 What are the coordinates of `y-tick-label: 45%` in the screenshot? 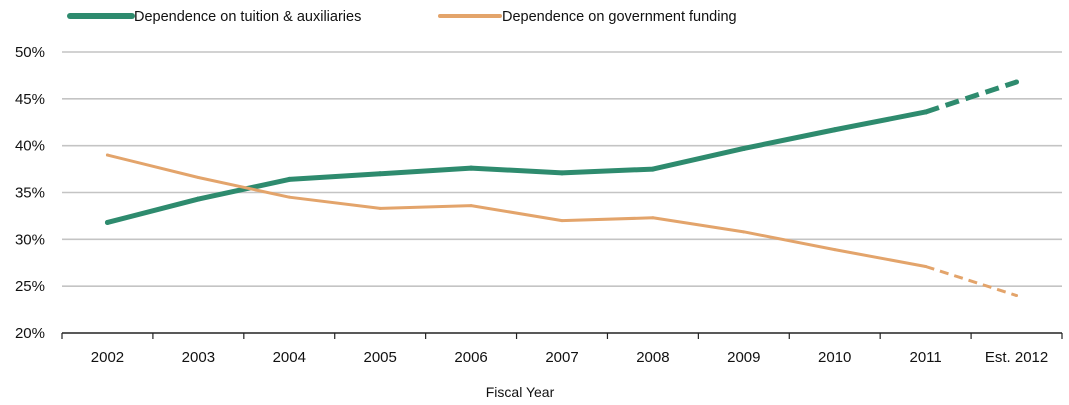 It's located at (30, 99).